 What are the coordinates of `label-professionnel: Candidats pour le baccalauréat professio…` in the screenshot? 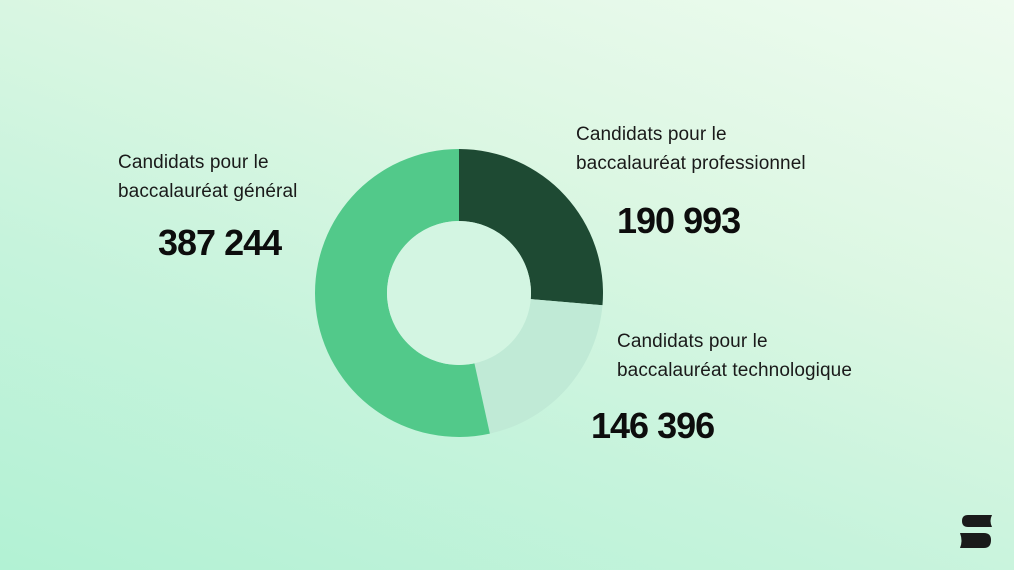 It's located at (691, 149).